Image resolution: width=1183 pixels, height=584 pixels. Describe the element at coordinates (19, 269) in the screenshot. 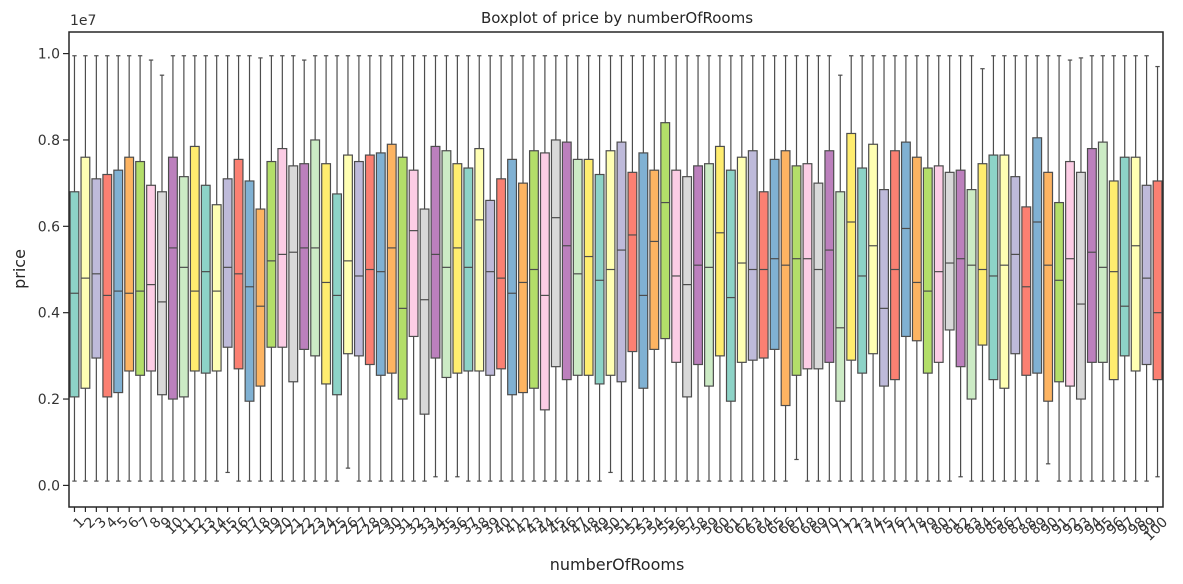

I see `y-axis-title: price` at that location.